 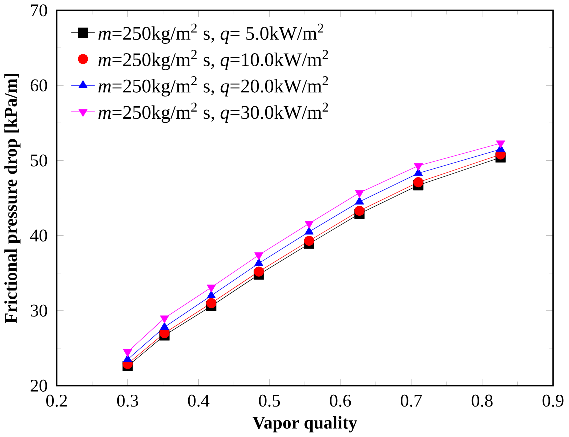 I want to click on y-tick-label: 70, so click(x=39, y=10).